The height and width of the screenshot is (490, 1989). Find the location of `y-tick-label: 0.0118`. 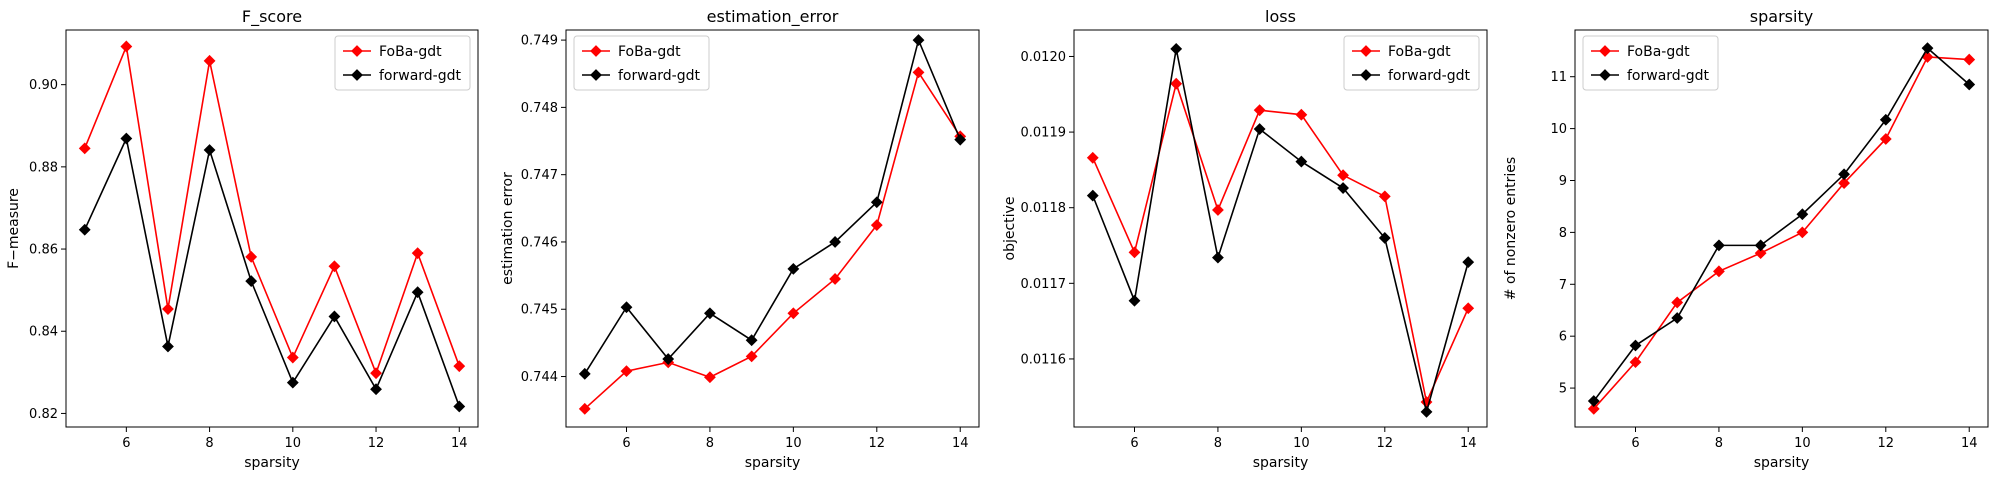

y-tick-label: 0.0118 is located at coordinates (1044, 208).